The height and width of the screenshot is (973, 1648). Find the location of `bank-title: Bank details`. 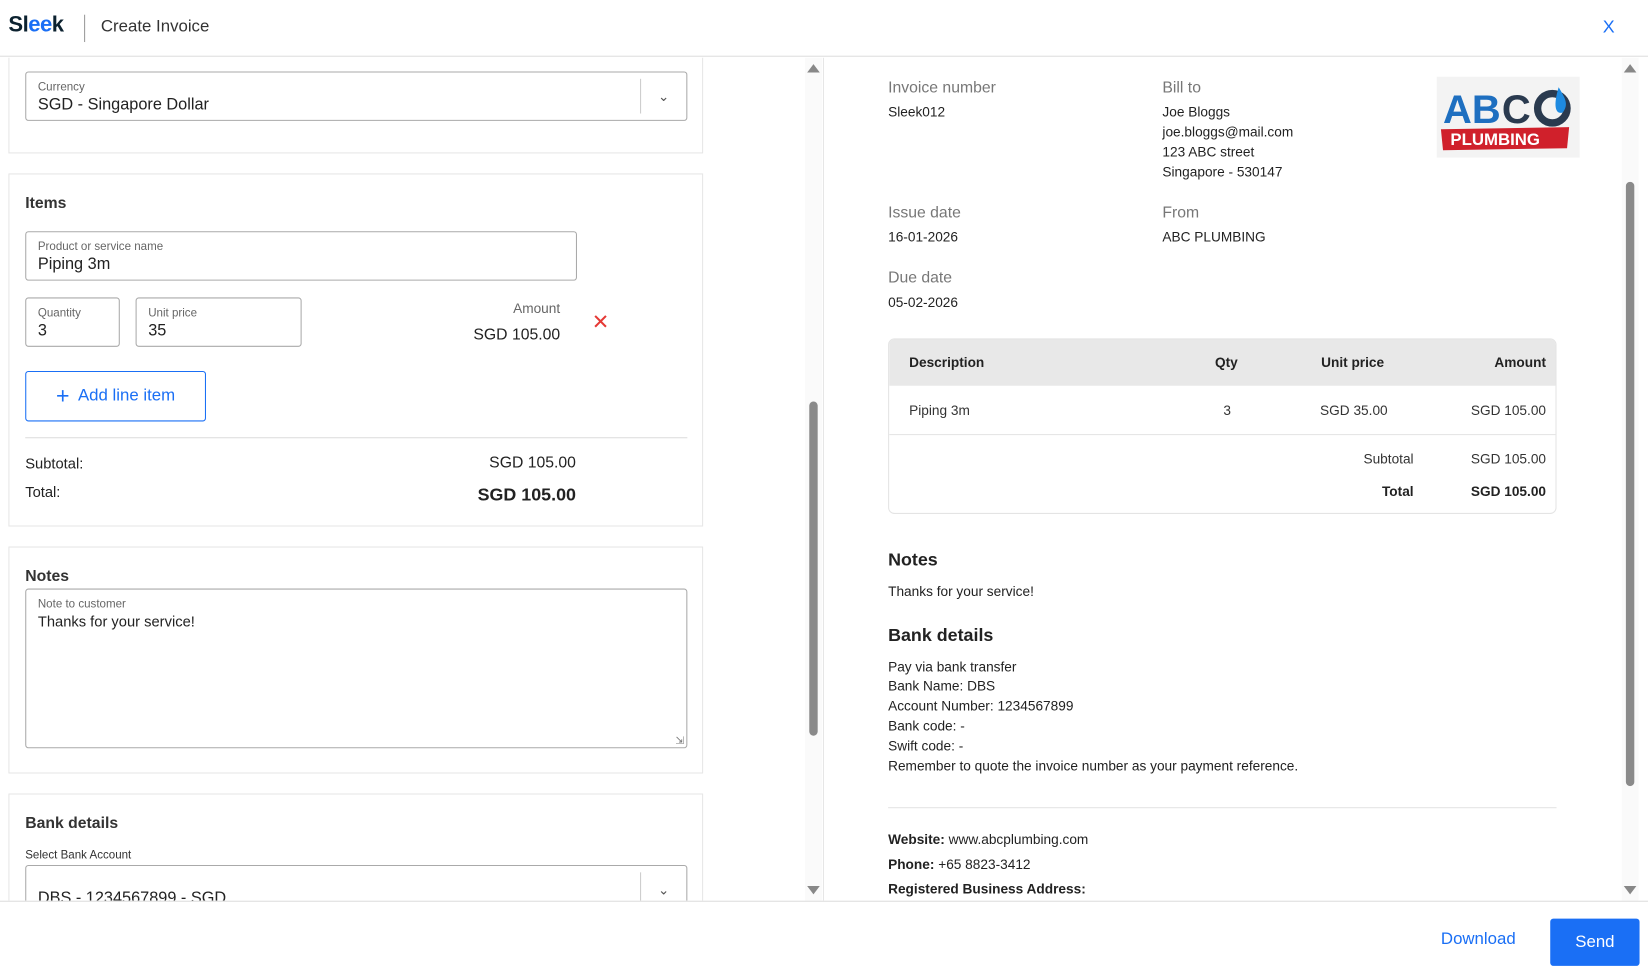

bank-title: Bank details is located at coordinates (72, 823).